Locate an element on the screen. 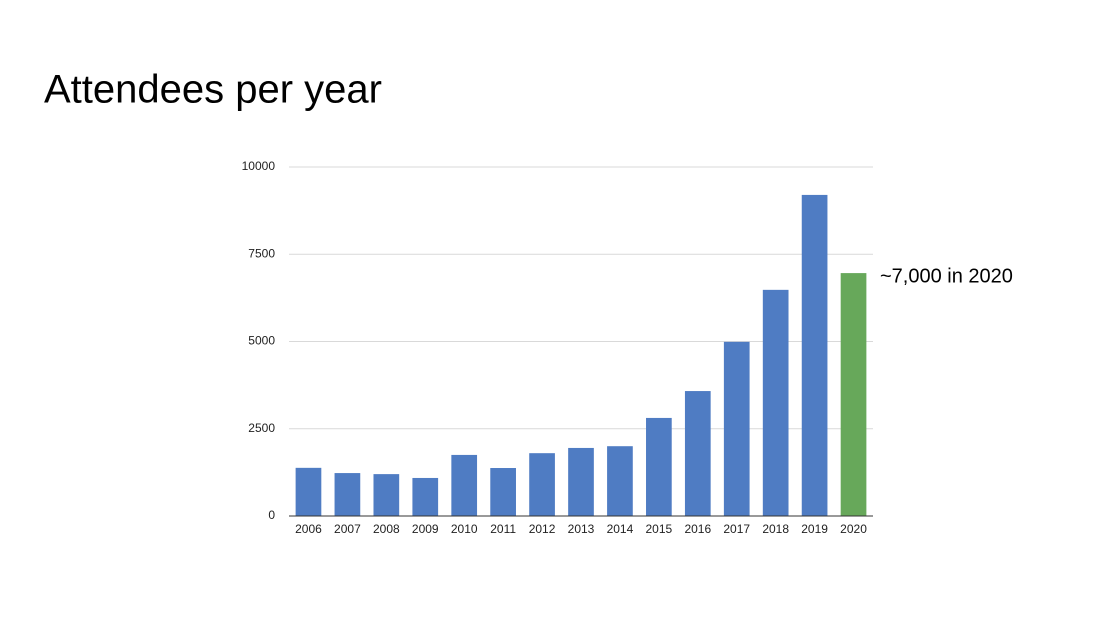 The image size is (1113, 626). x-tick-label: 2012 is located at coordinates (542, 529).